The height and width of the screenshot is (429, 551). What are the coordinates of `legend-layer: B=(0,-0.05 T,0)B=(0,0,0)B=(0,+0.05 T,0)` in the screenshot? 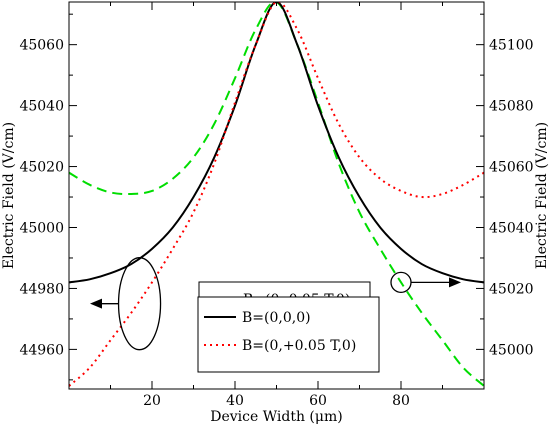 It's located at (288, 327).